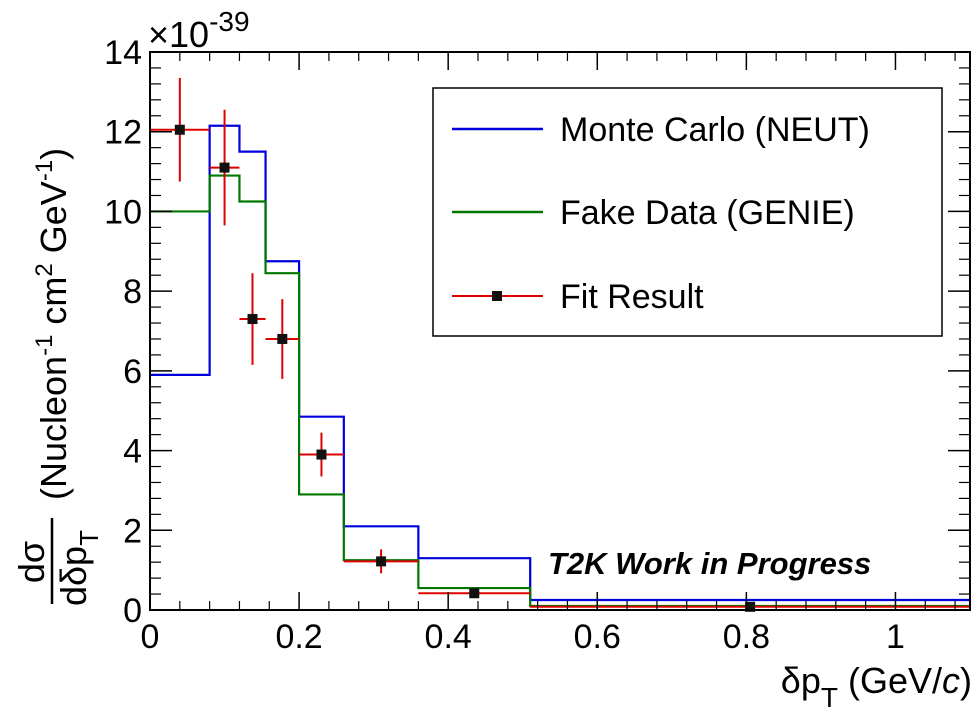 The height and width of the screenshot is (716, 979). I want to click on x-tick-label: 1, so click(895, 637).